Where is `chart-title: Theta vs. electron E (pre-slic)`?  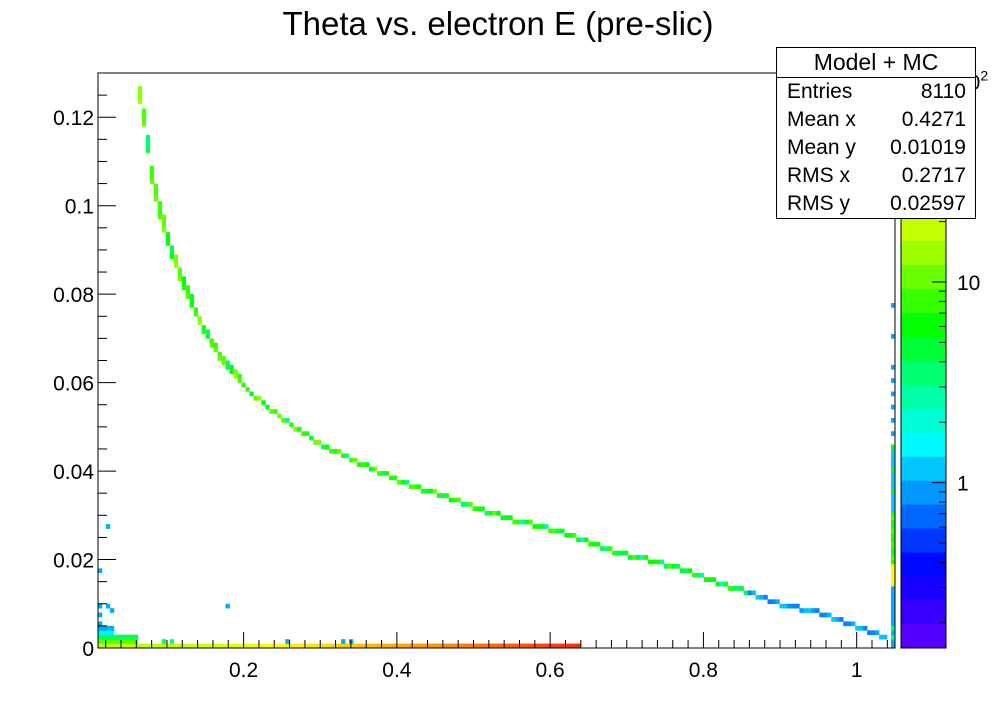
chart-title: Theta vs. electron E (pre-slic) is located at coordinates (498, 23).